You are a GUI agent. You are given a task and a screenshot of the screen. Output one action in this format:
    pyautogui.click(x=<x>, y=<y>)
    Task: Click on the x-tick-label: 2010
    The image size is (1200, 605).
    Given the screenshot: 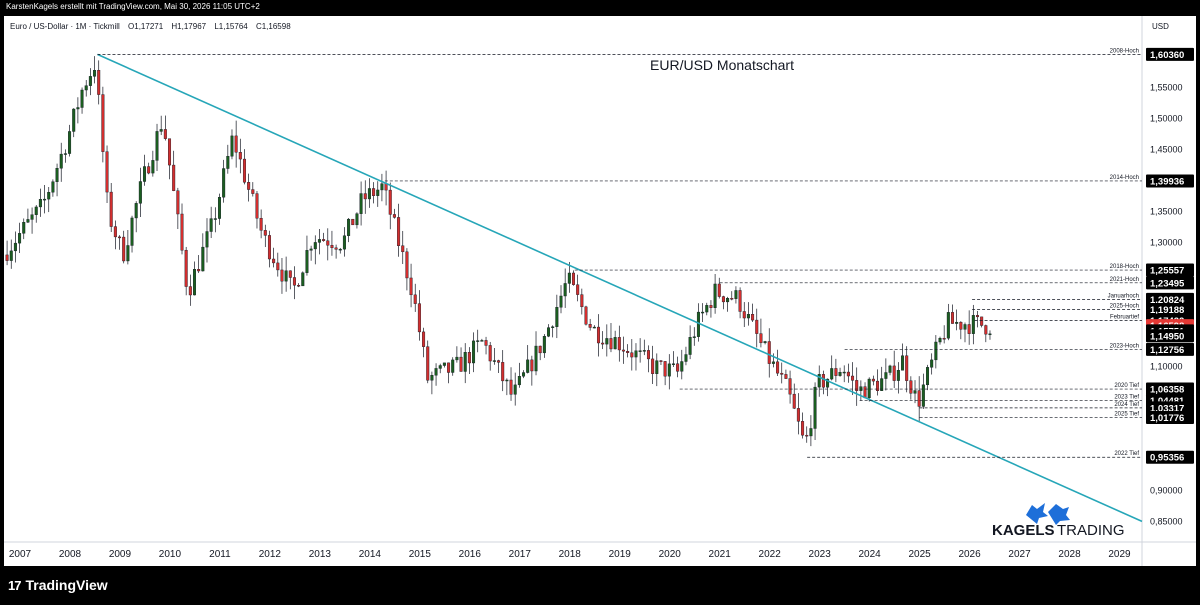 What is the action you would take?
    pyautogui.click(x=170, y=554)
    